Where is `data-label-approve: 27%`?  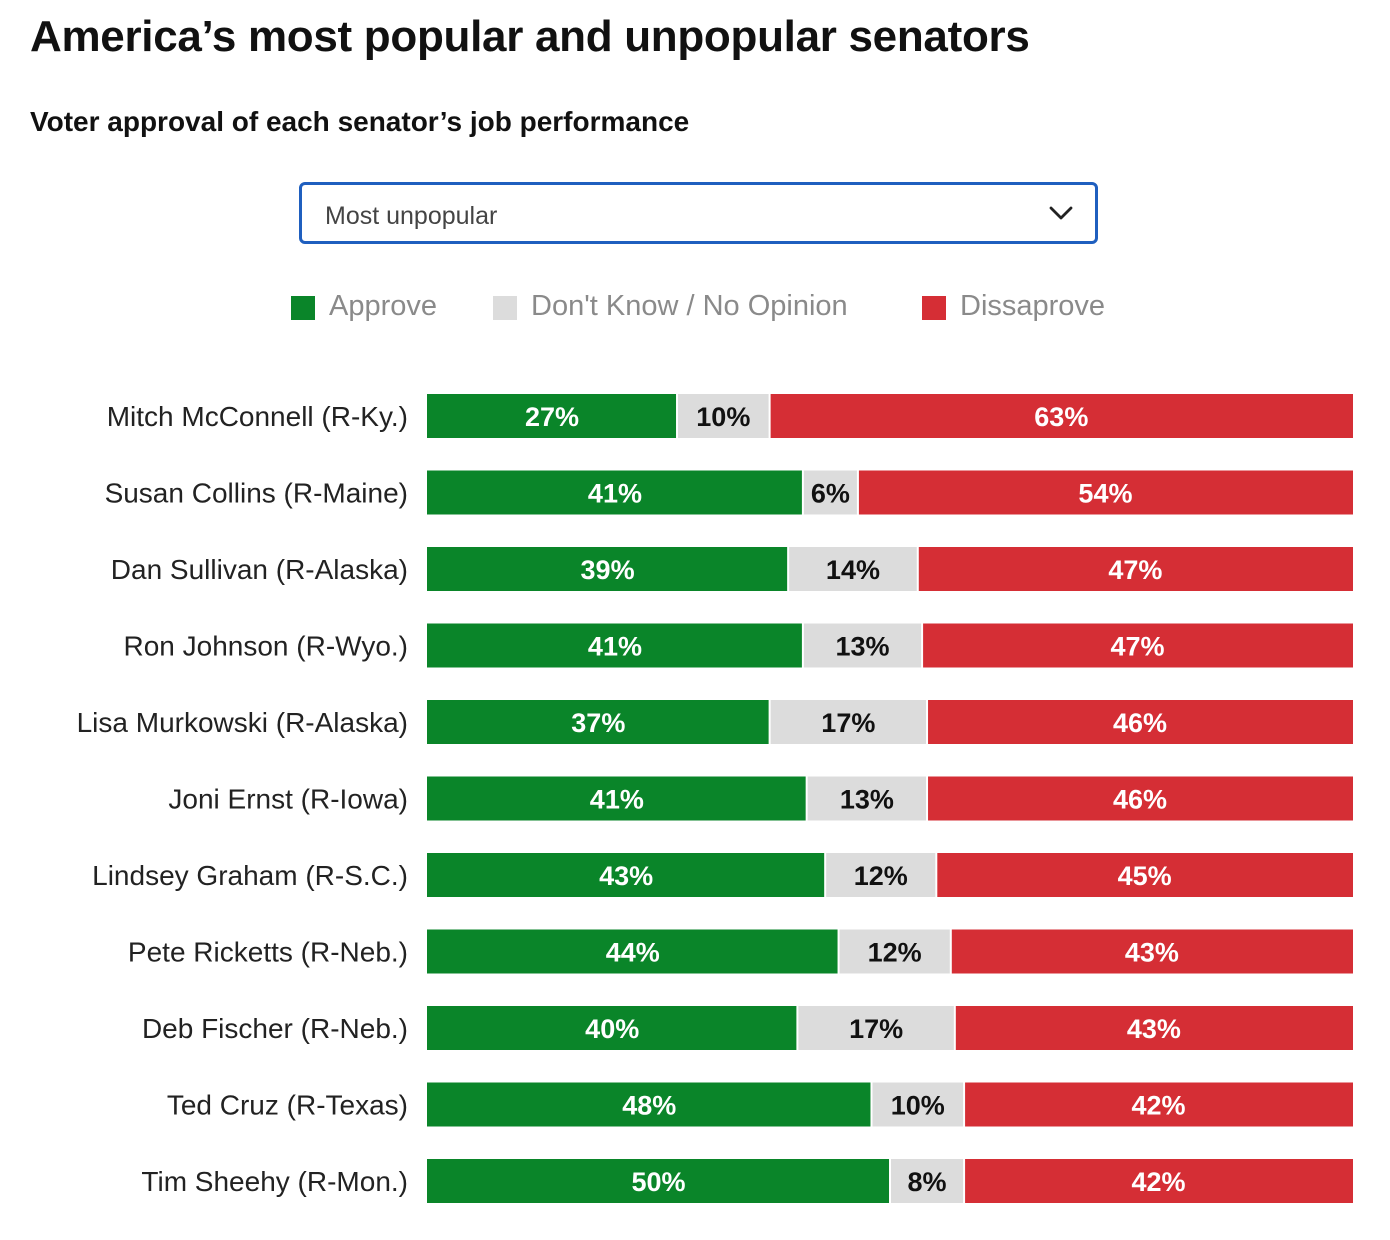 data-label-approve: 27% is located at coordinates (552, 417).